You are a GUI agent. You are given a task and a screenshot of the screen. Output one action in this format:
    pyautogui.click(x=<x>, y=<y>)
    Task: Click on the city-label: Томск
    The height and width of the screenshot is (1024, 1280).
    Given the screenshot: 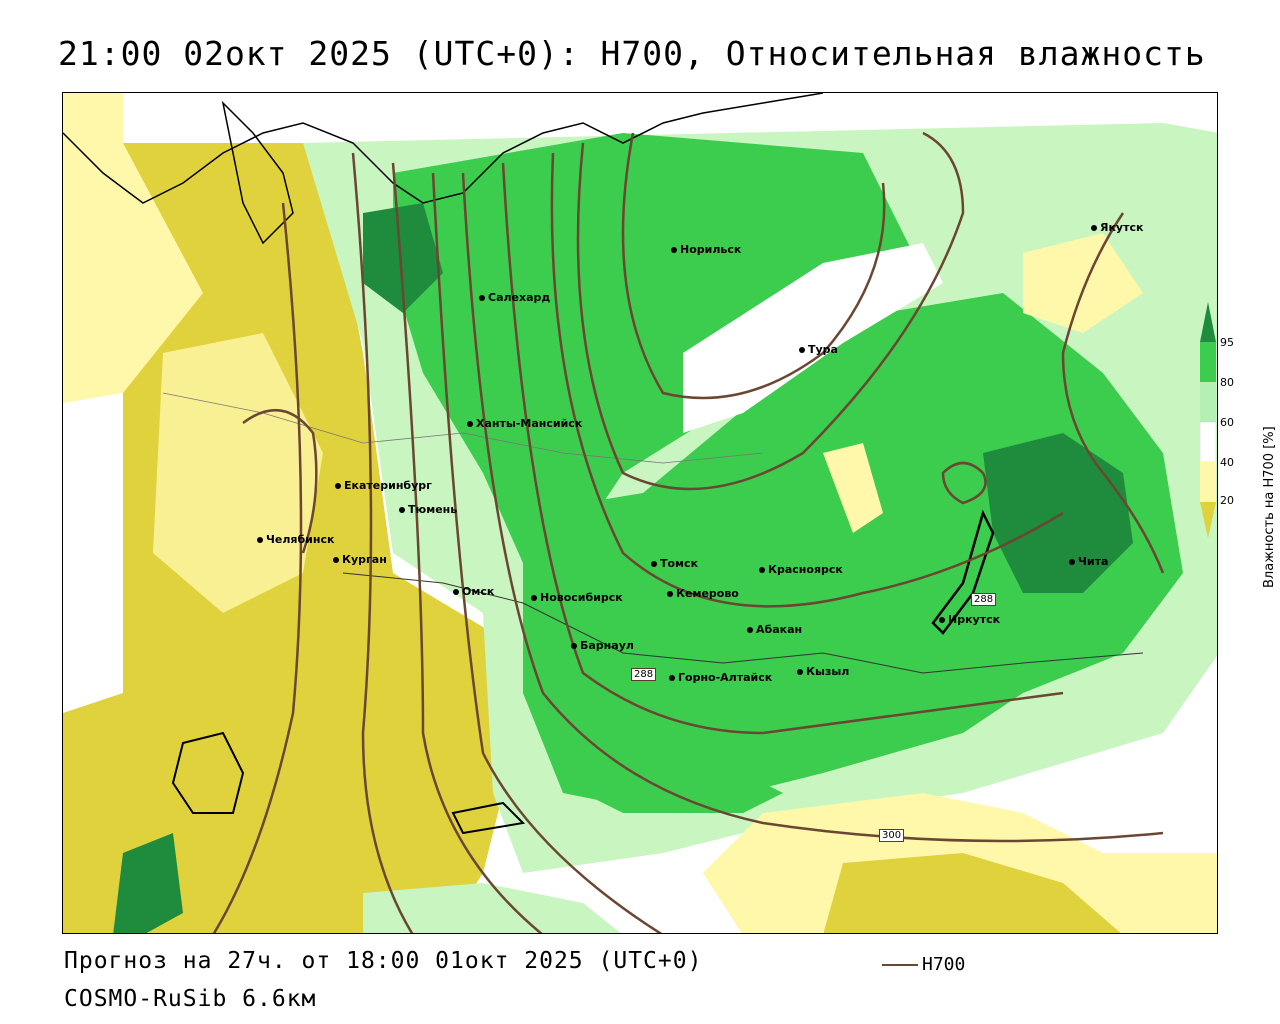 What is the action you would take?
    pyautogui.click(x=679, y=563)
    